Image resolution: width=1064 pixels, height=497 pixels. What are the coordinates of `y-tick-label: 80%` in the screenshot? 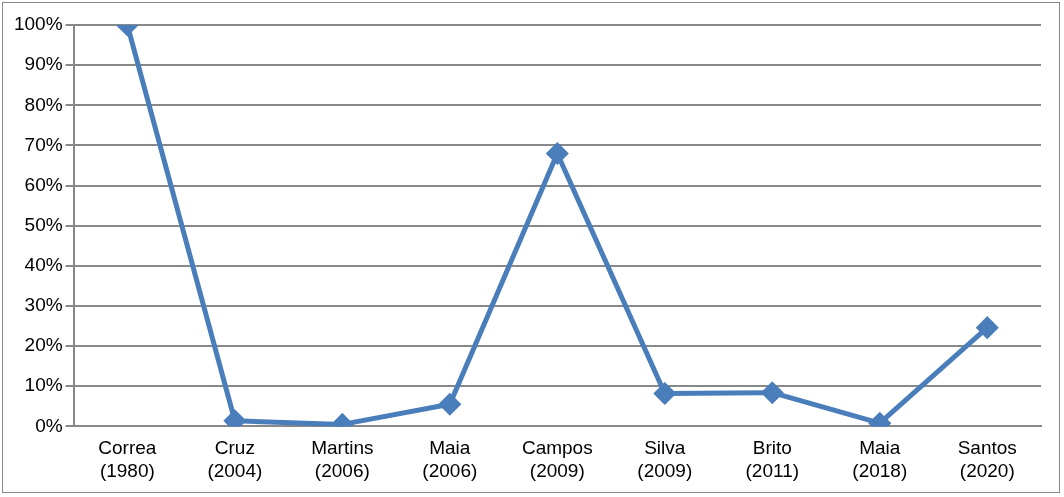 It's located at (43, 104).